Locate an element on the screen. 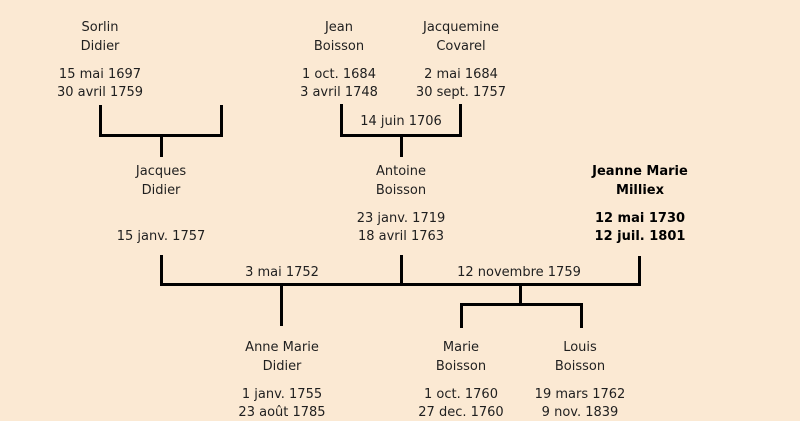  connector-antoine-vertical is located at coordinates (401, 270).